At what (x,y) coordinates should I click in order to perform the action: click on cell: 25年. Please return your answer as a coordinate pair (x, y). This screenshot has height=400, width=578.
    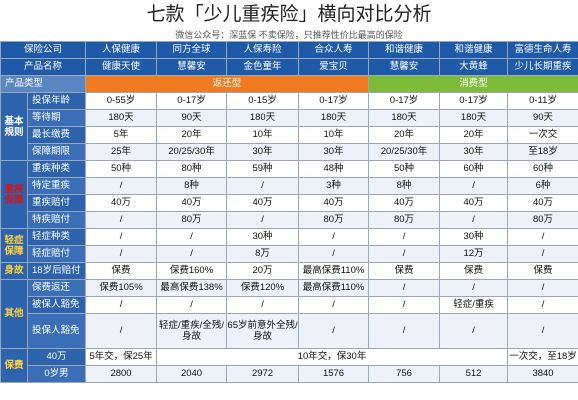
    Looking at the image, I should click on (121, 152).